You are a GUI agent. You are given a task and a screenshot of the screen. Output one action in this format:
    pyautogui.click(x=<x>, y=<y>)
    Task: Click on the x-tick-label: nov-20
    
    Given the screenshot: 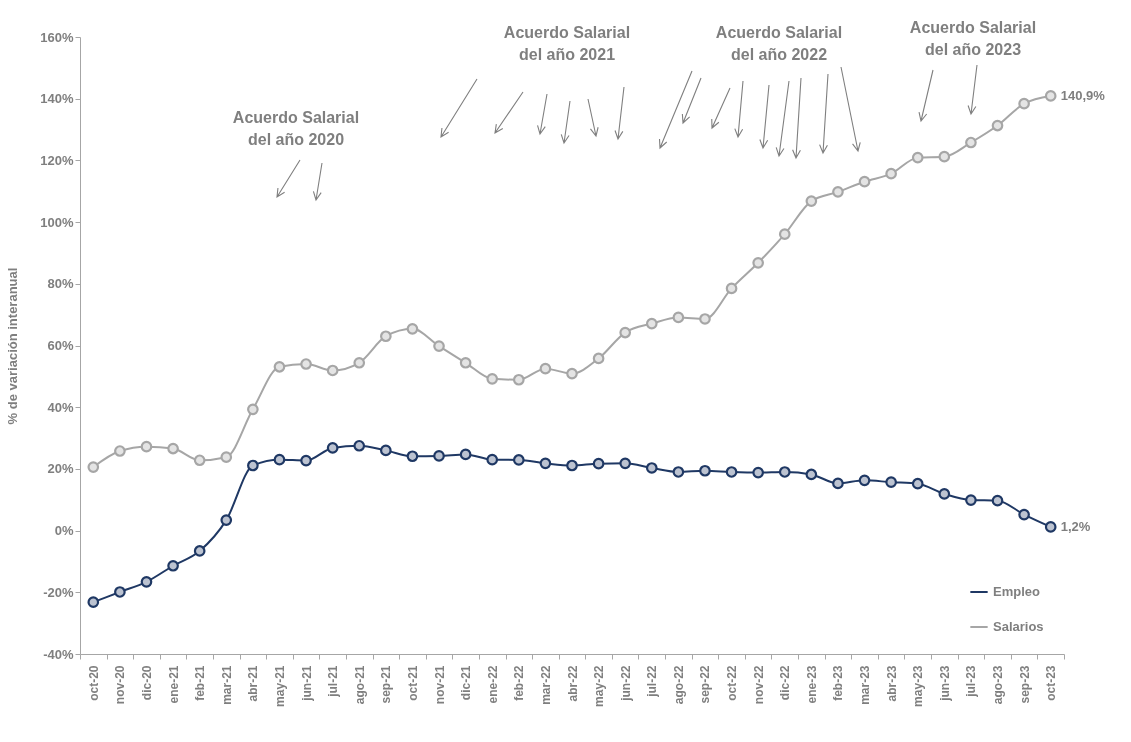 What is the action you would take?
    pyautogui.click(x=120, y=685)
    